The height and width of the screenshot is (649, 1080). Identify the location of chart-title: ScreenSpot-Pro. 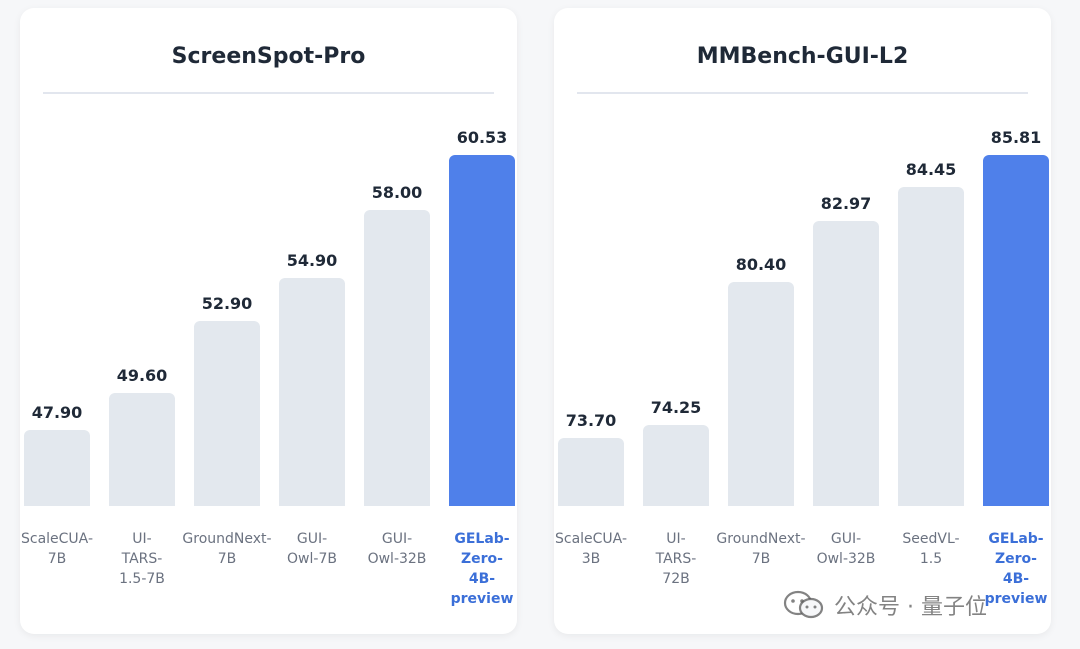
(268, 56).